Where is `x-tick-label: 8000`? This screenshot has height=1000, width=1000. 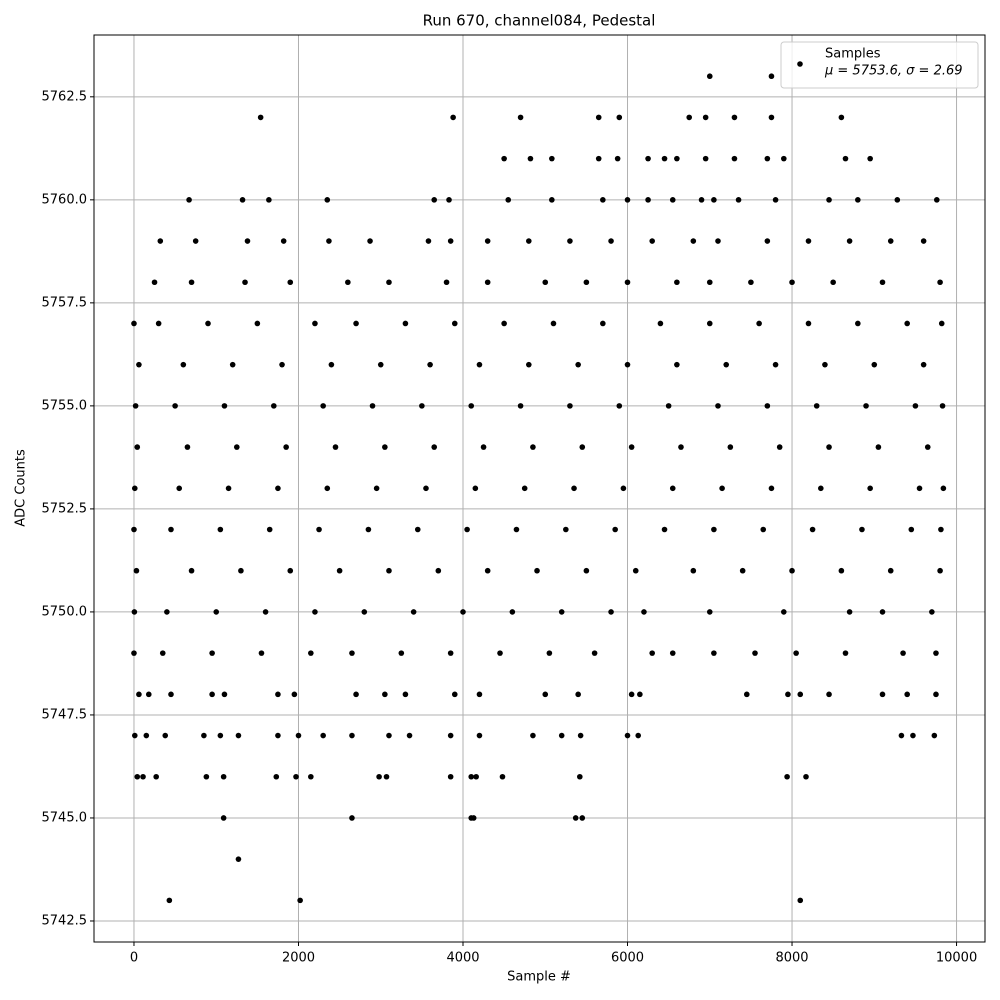
x-tick-label: 8000 is located at coordinates (791, 958).